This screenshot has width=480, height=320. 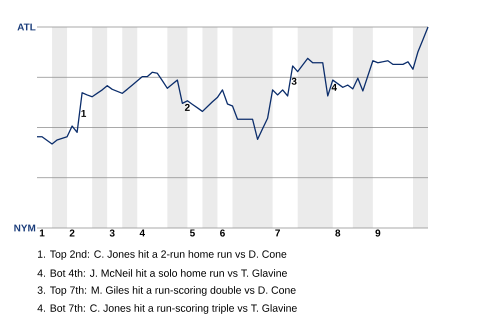 I want to click on text: 4. Bot 4th: J. McNeil hit a solo home run vs T. Glavine, so click(x=162, y=273).